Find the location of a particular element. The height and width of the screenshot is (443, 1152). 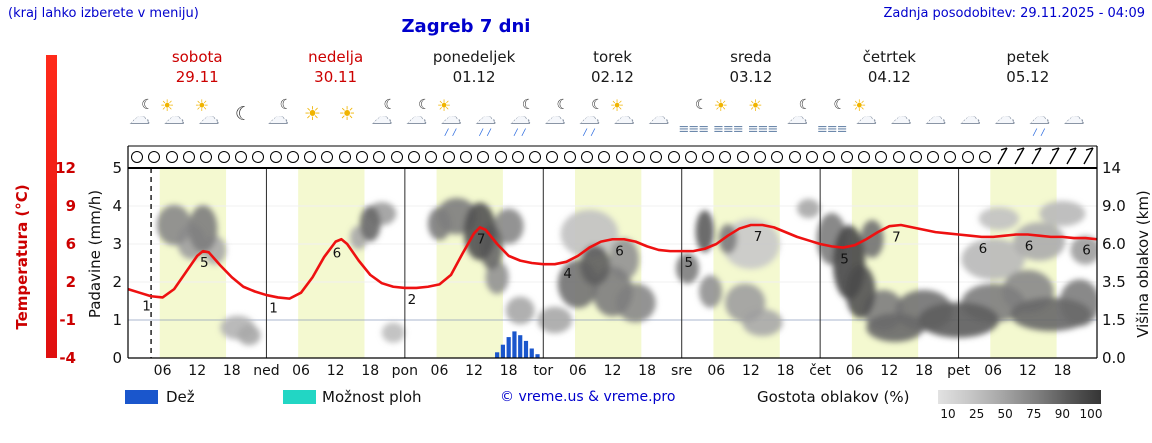

rain-label: Dež is located at coordinates (180, 397).